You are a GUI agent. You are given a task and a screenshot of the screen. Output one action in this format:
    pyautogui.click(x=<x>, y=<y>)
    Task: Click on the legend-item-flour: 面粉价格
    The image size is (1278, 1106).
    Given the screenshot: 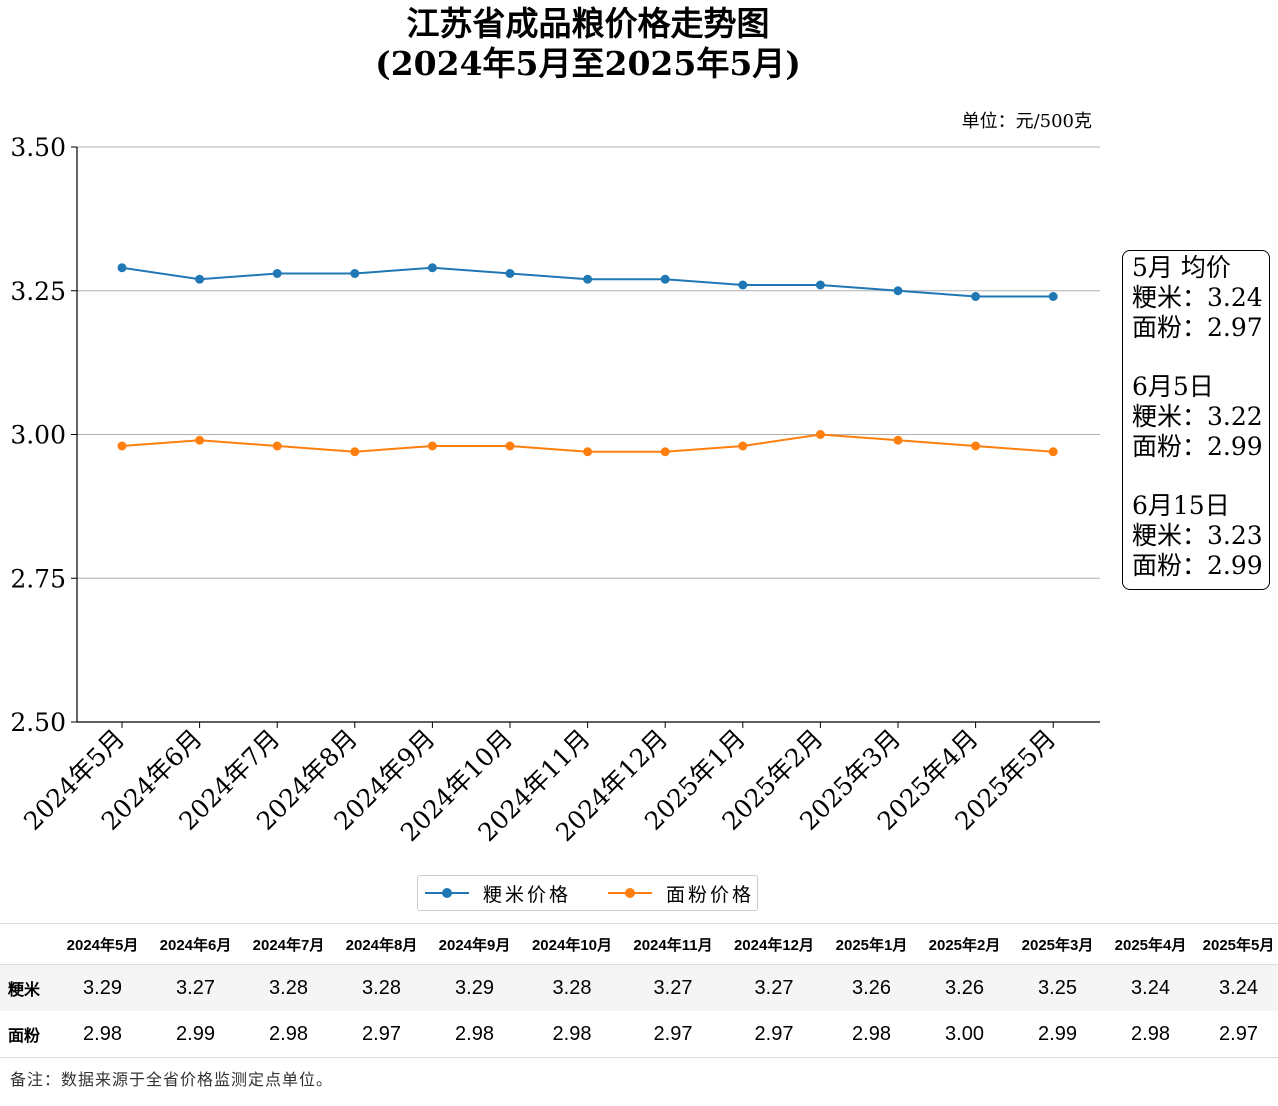 What is the action you would take?
    pyautogui.click(x=681, y=893)
    